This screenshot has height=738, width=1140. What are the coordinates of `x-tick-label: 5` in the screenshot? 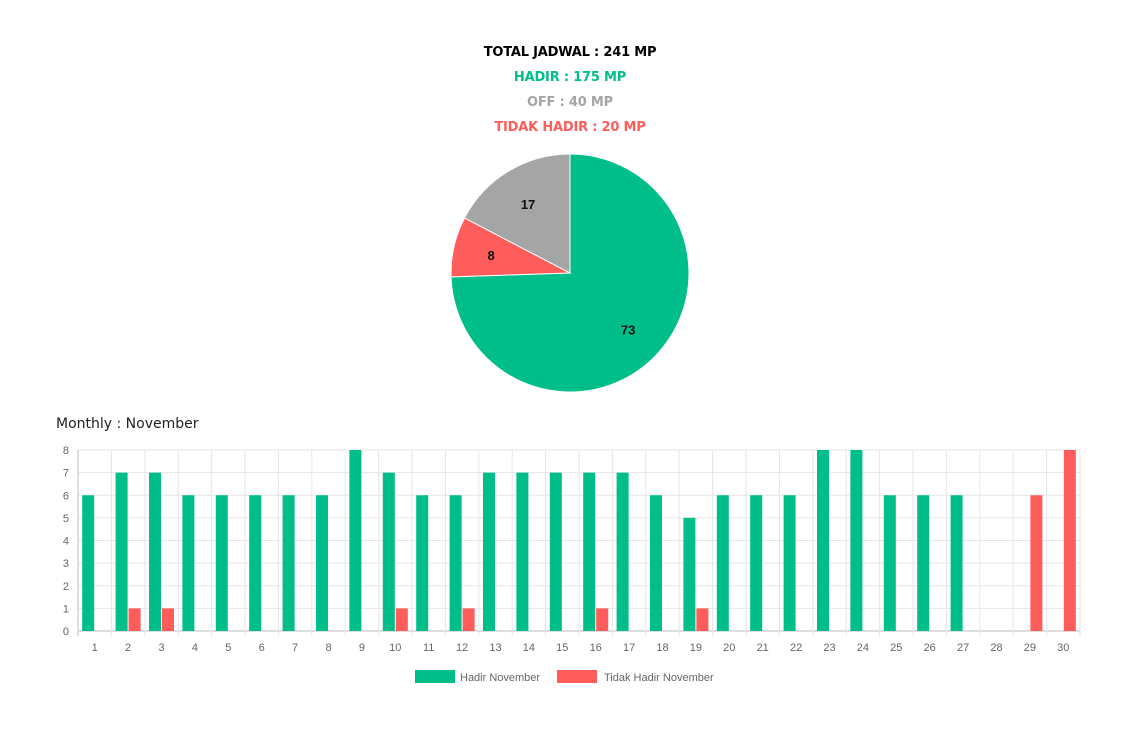 It's located at (228, 648).